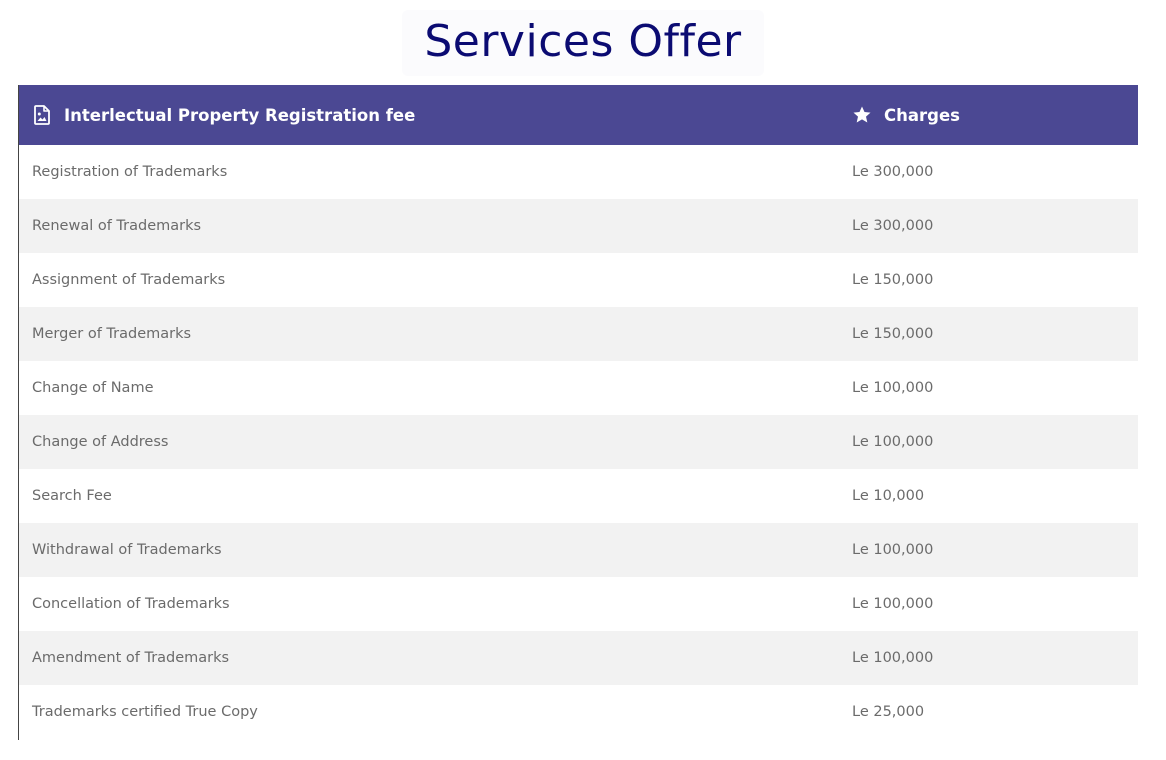 This screenshot has width=1166, height=760. Describe the element at coordinates (578, 496) in the screenshot. I see `table-row: Search Fee Le 10,000` at that location.